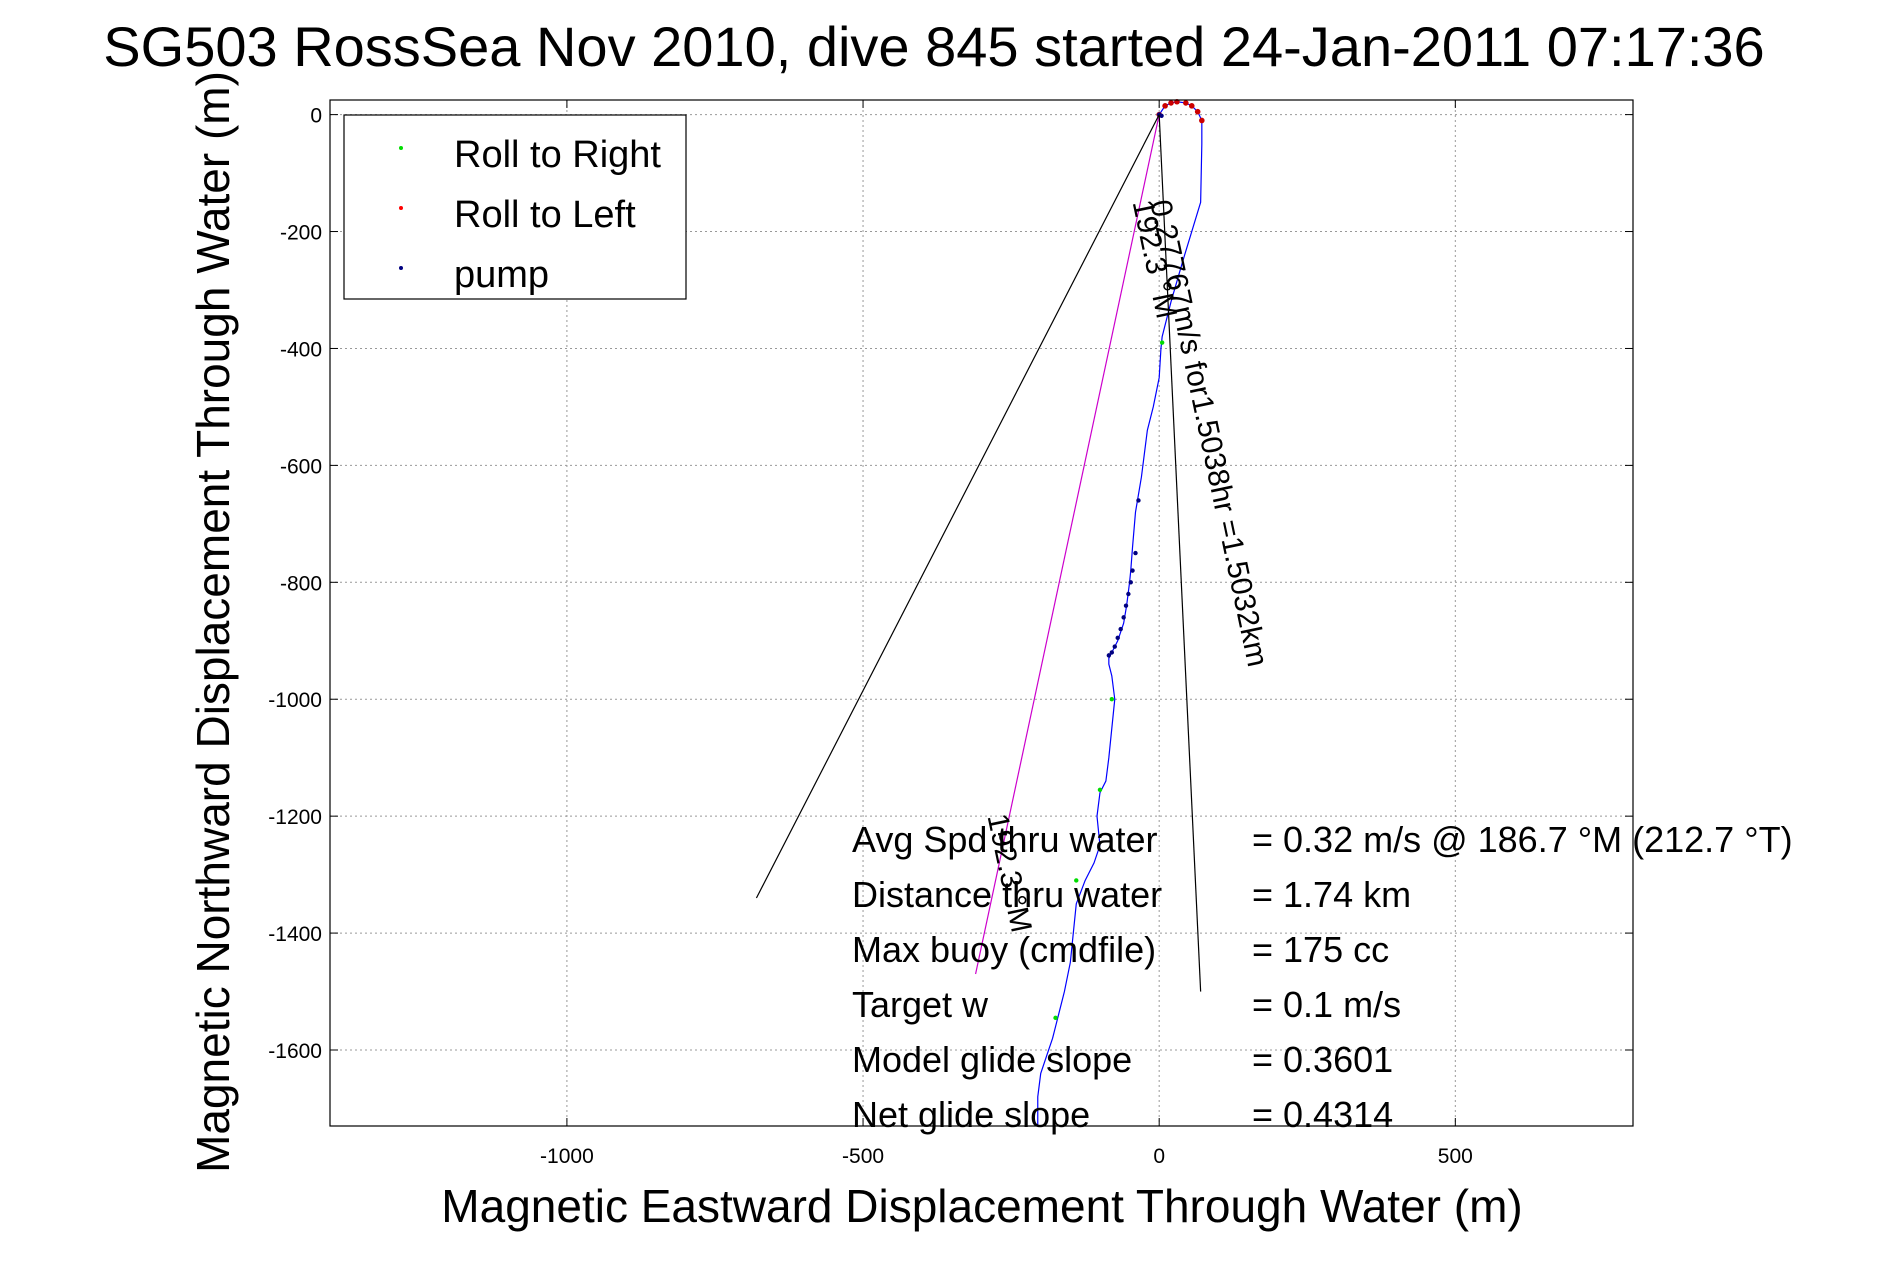 The width and height of the screenshot is (1891, 1262). Describe the element at coordinates (545, 215) in the screenshot. I see `legend-label: Roll to Left` at that location.